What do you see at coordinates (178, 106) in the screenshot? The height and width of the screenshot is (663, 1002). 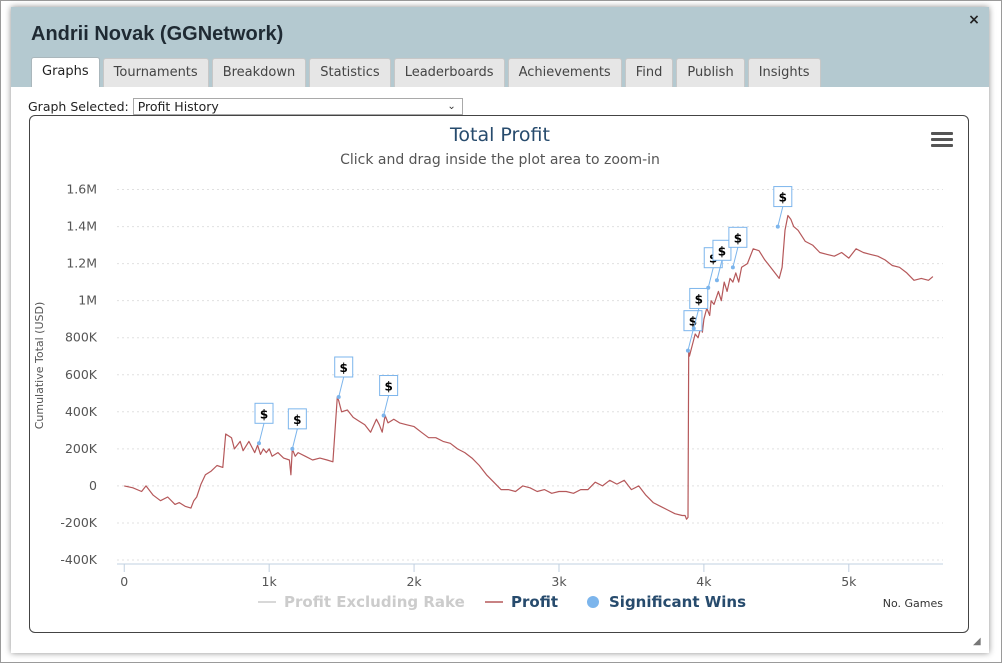 I see `graph-select-value: Profit History` at bounding box center [178, 106].